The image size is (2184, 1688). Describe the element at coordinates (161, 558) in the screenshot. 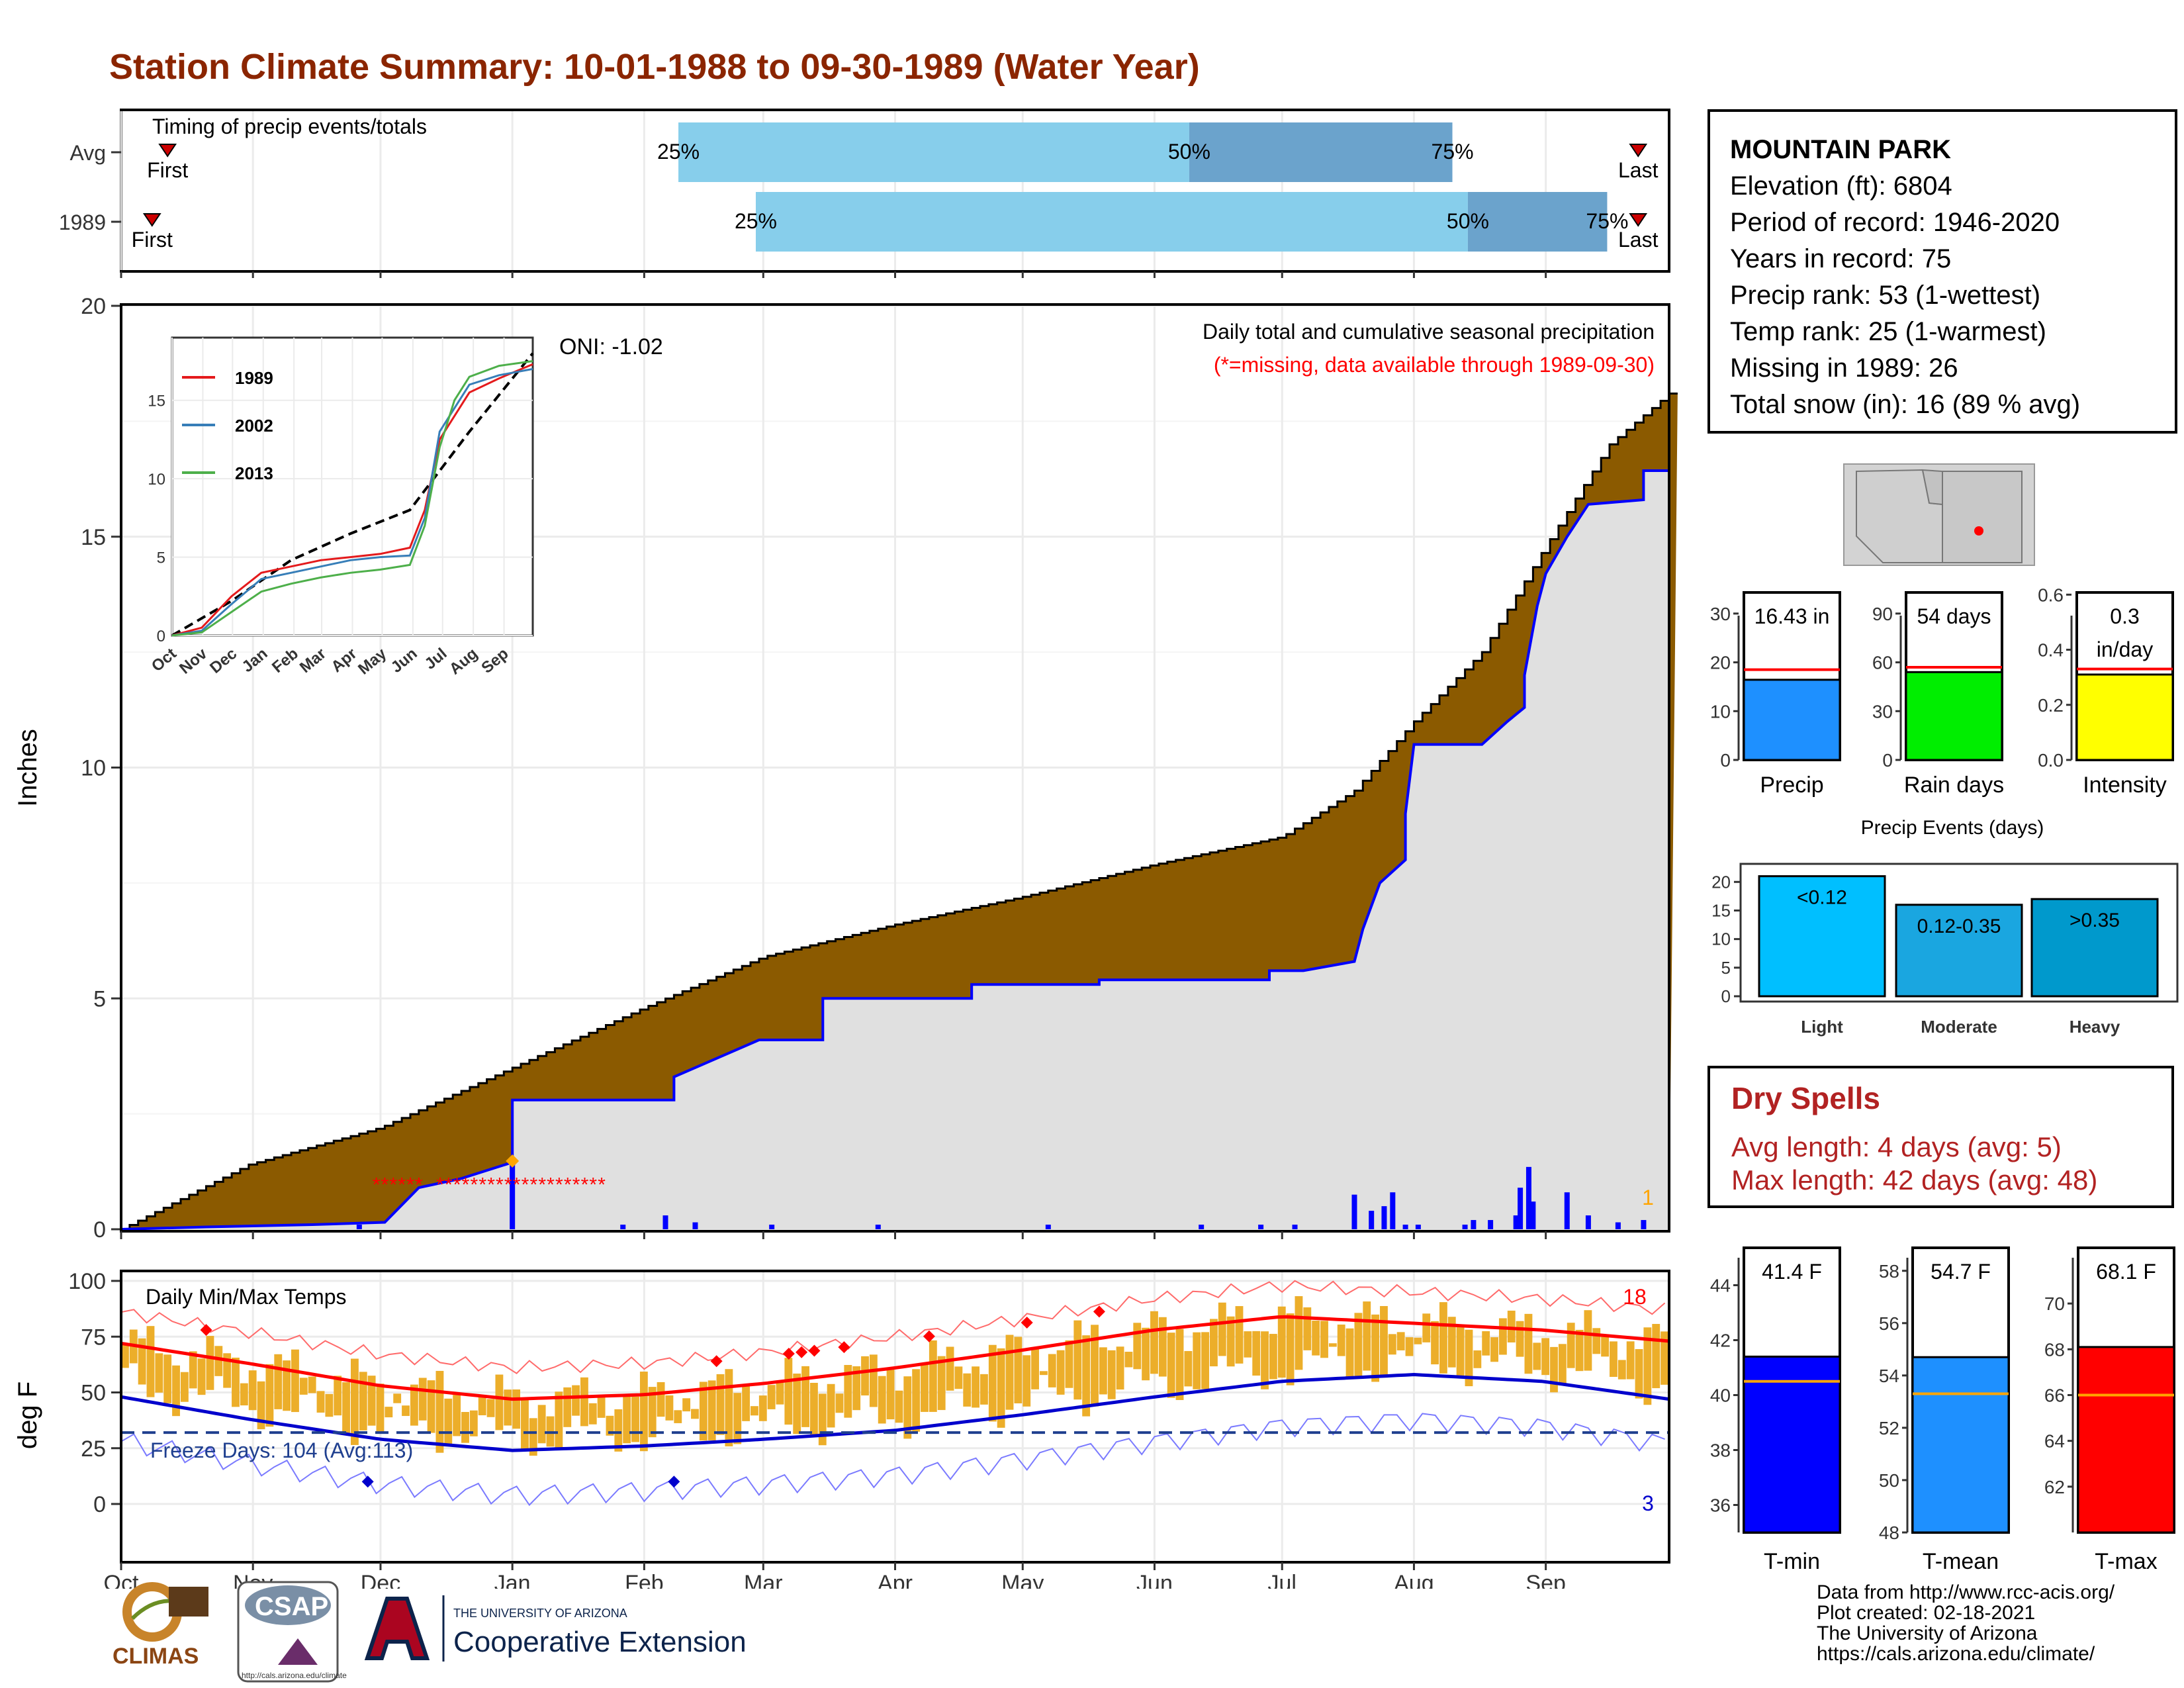

I see `inset-ytick-label: 5` at that location.